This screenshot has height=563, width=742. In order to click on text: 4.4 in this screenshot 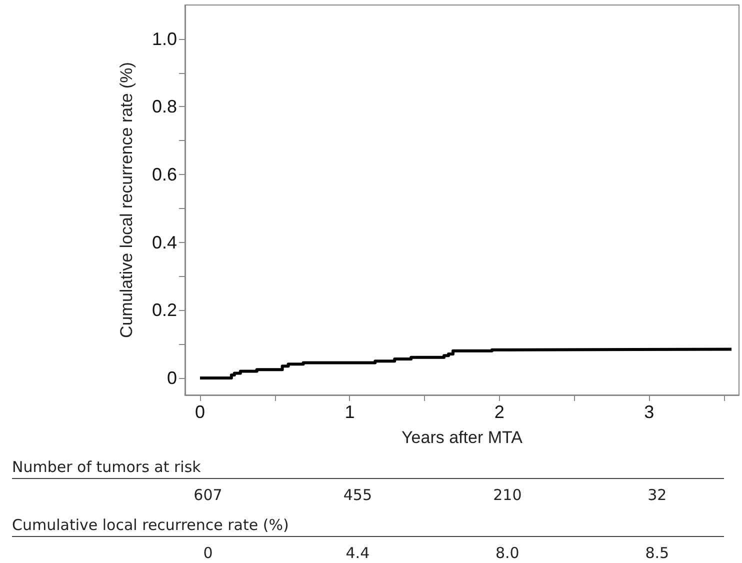, I will do `click(358, 553)`.